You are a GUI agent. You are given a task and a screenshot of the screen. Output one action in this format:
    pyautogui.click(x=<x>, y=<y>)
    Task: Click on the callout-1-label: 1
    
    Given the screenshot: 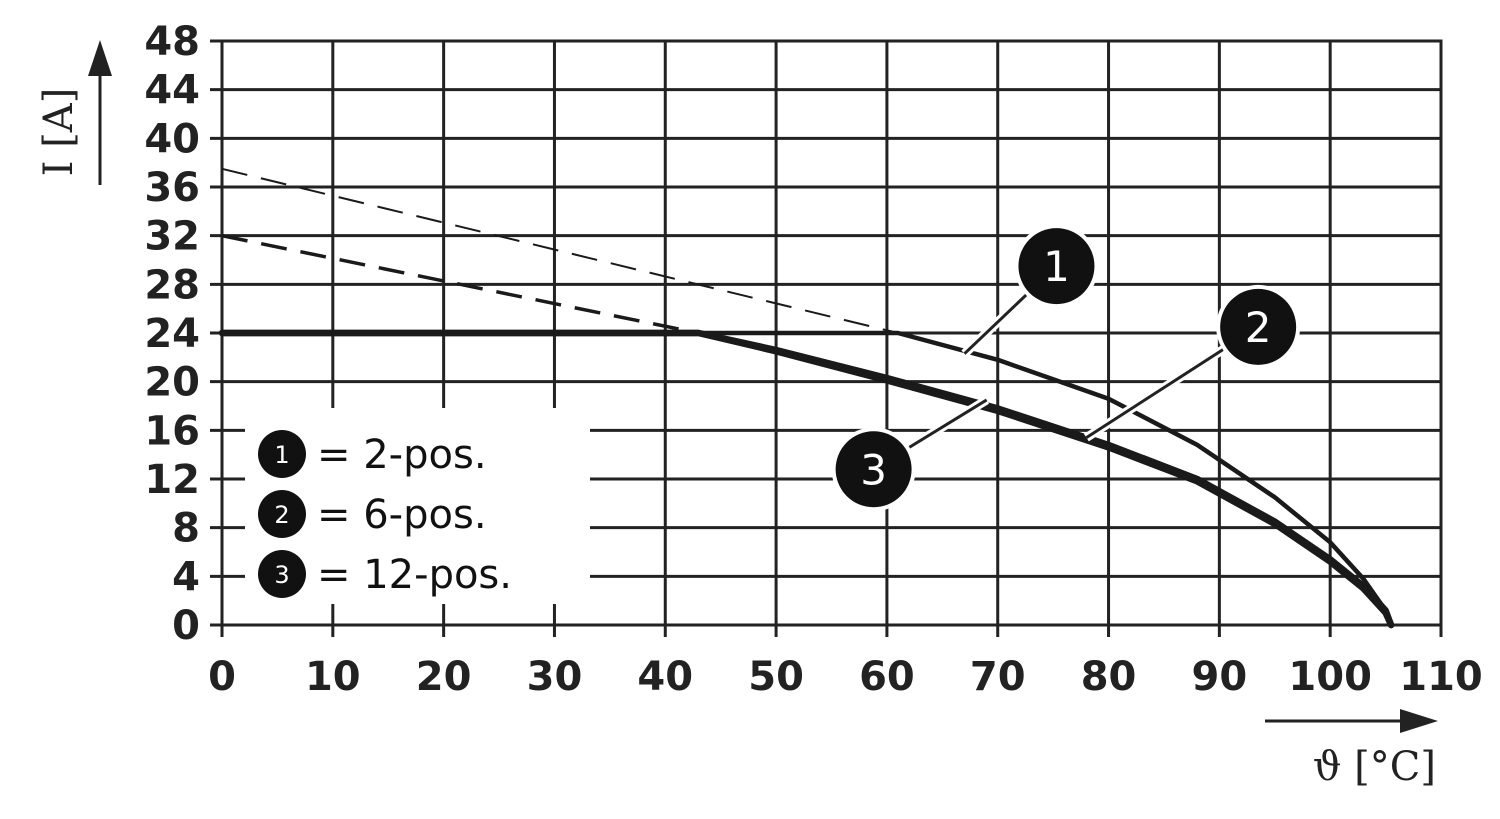 What is the action you would take?
    pyautogui.click(x=1056, y=266)
    